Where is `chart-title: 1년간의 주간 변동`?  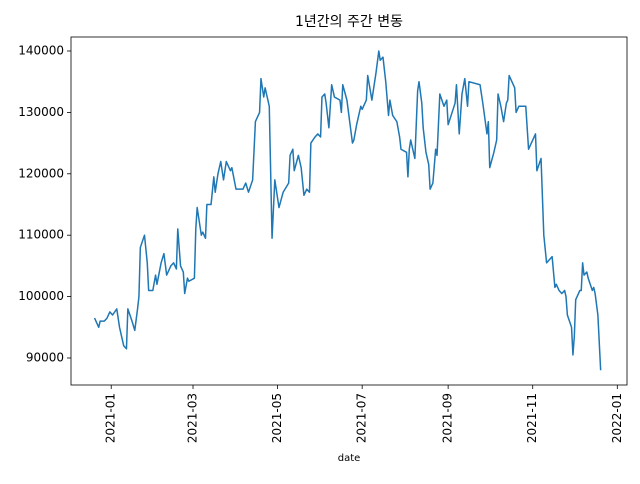 chart-title: 1년간의 주간 변동 is located at coordinates (349, 22).